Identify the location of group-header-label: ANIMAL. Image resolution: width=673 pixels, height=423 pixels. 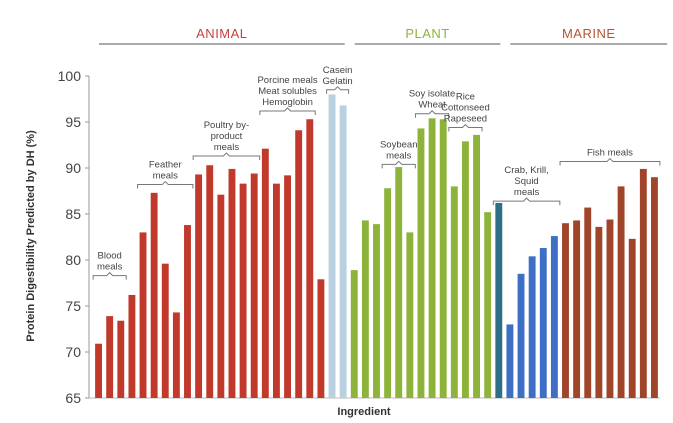
(221, 33).